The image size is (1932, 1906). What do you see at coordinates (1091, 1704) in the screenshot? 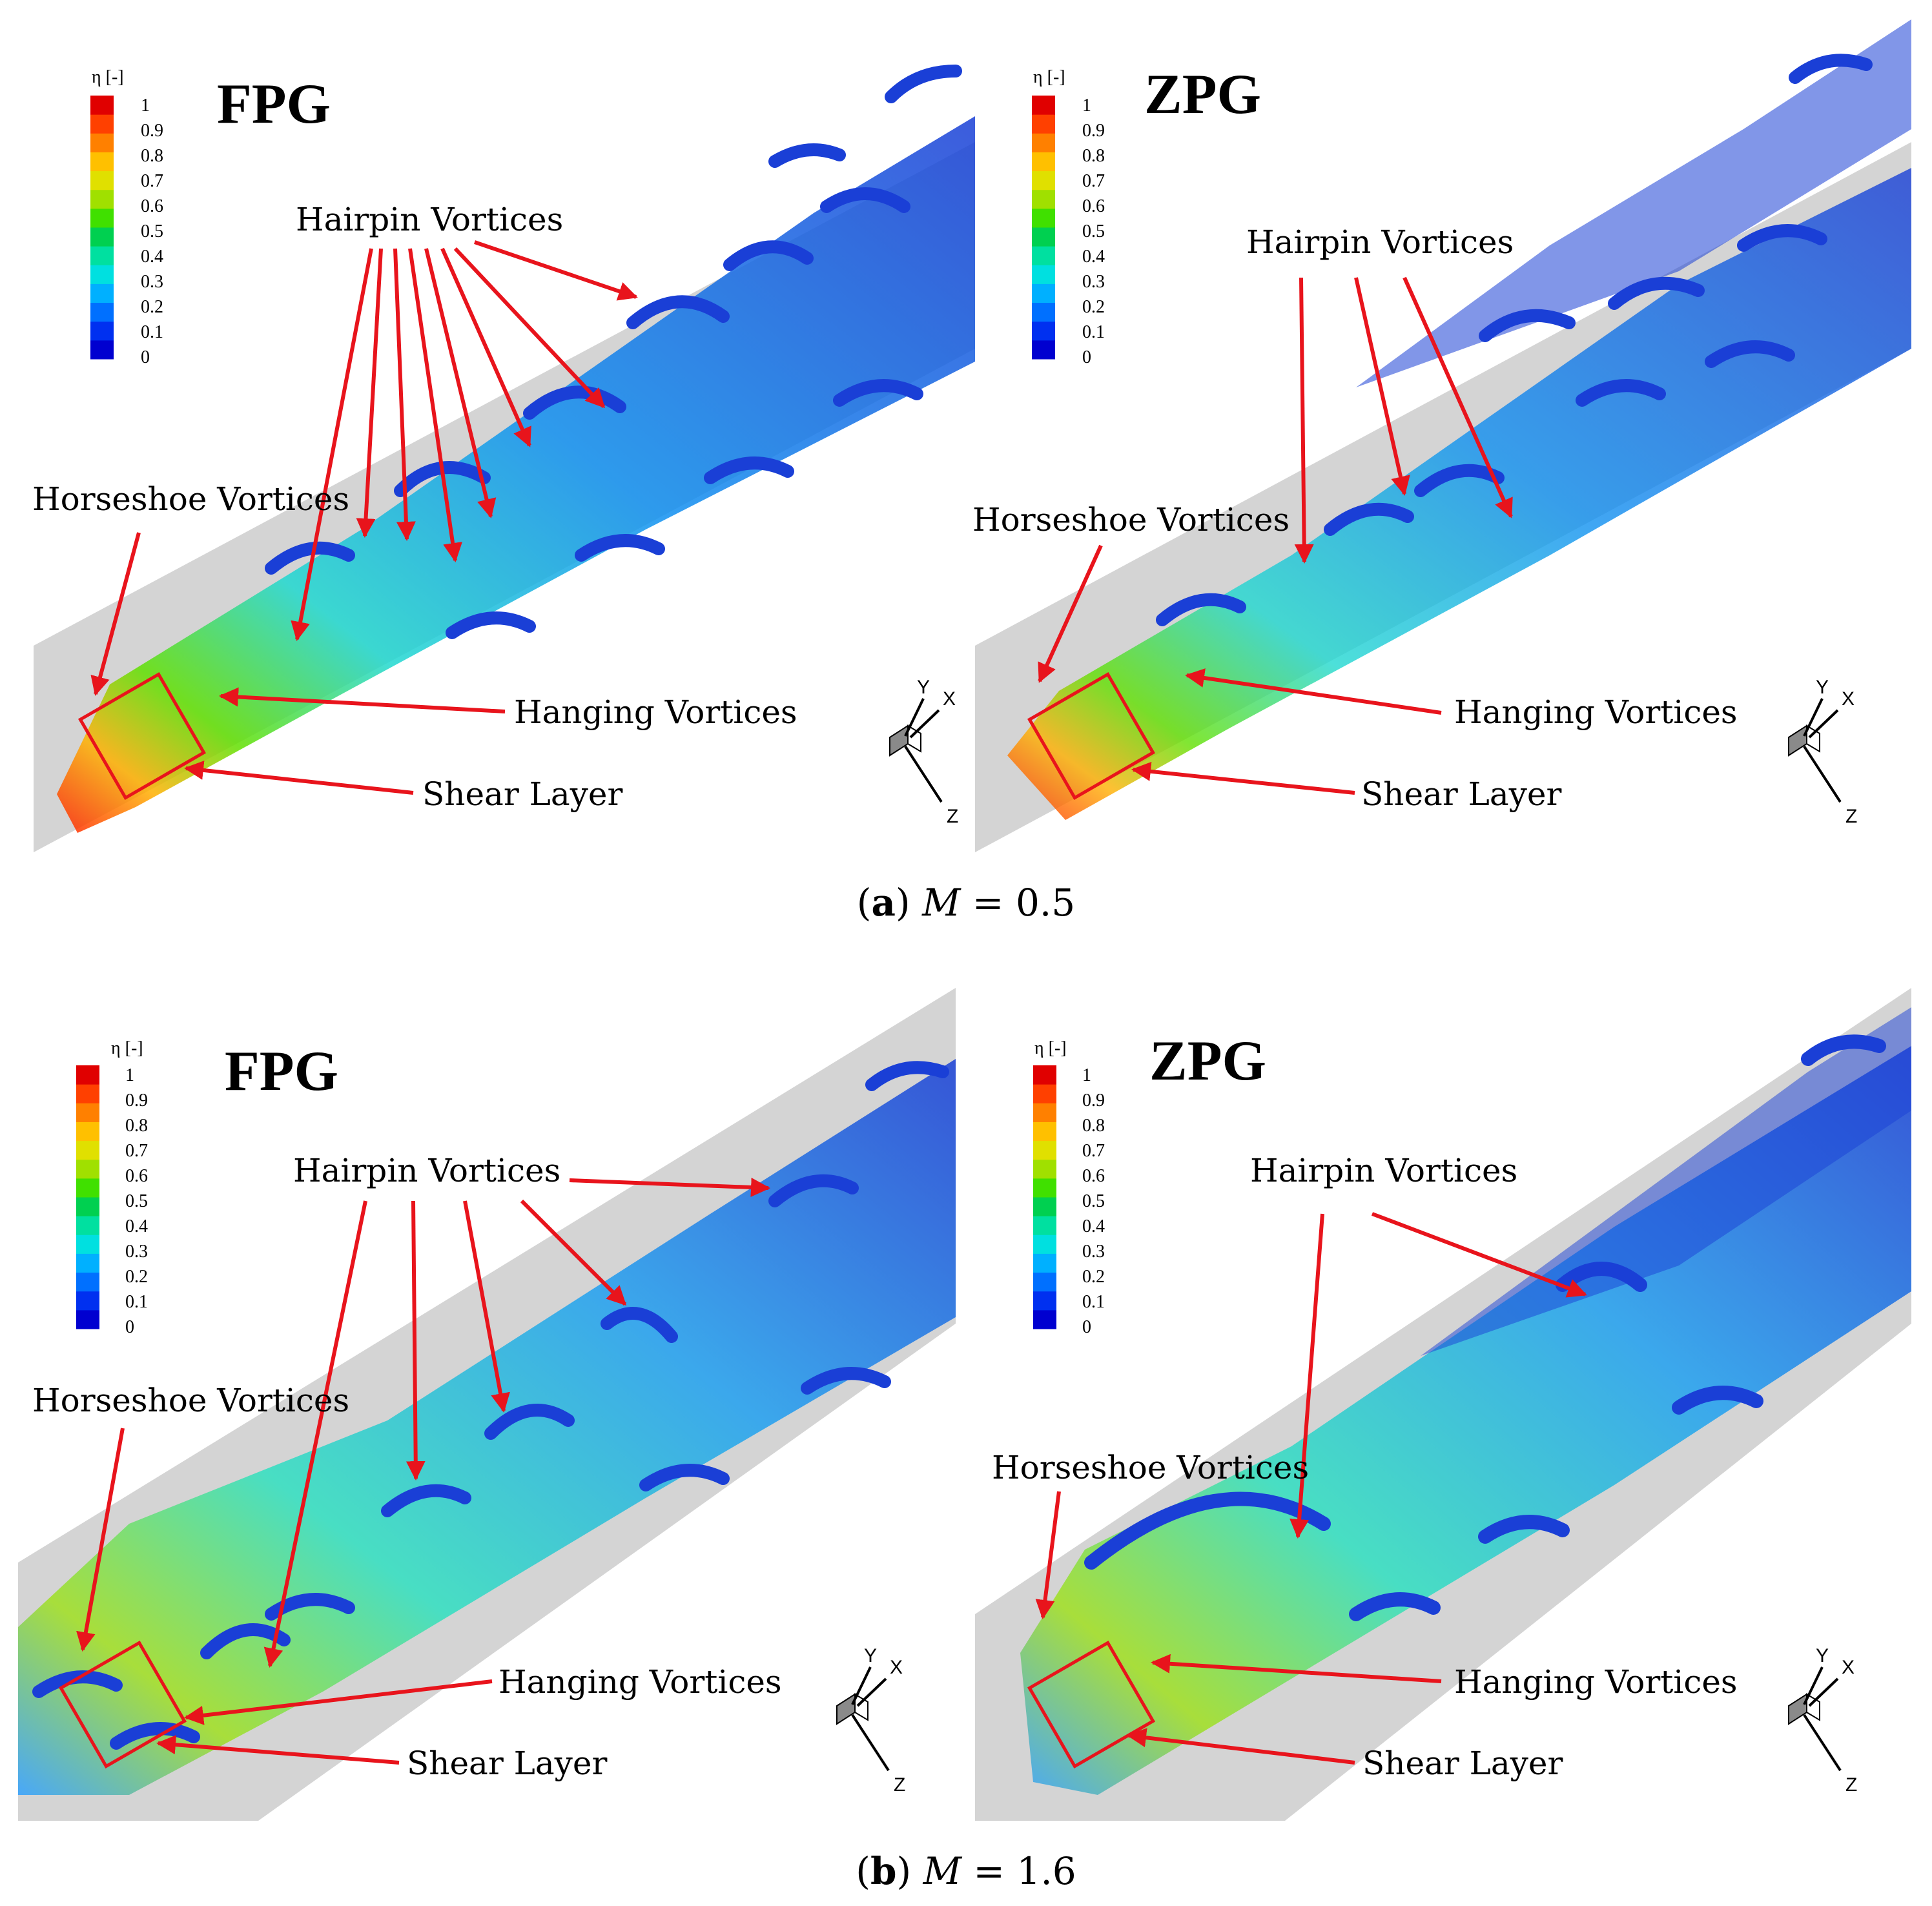
I see `jet-box` at bounding box center [1091, 1704].